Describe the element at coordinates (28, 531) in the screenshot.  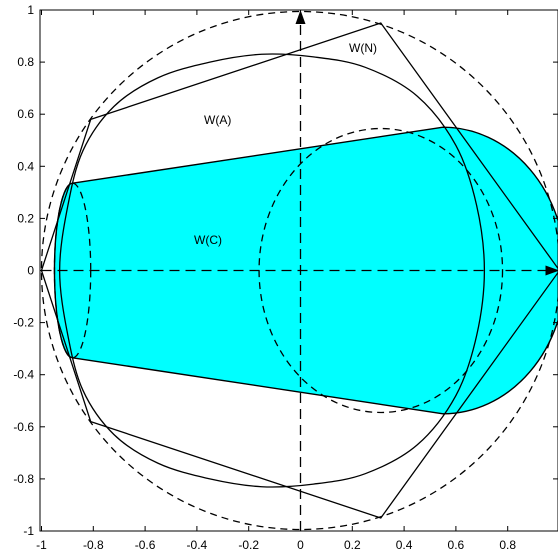
I see `y-tick-label: -1` at that location.